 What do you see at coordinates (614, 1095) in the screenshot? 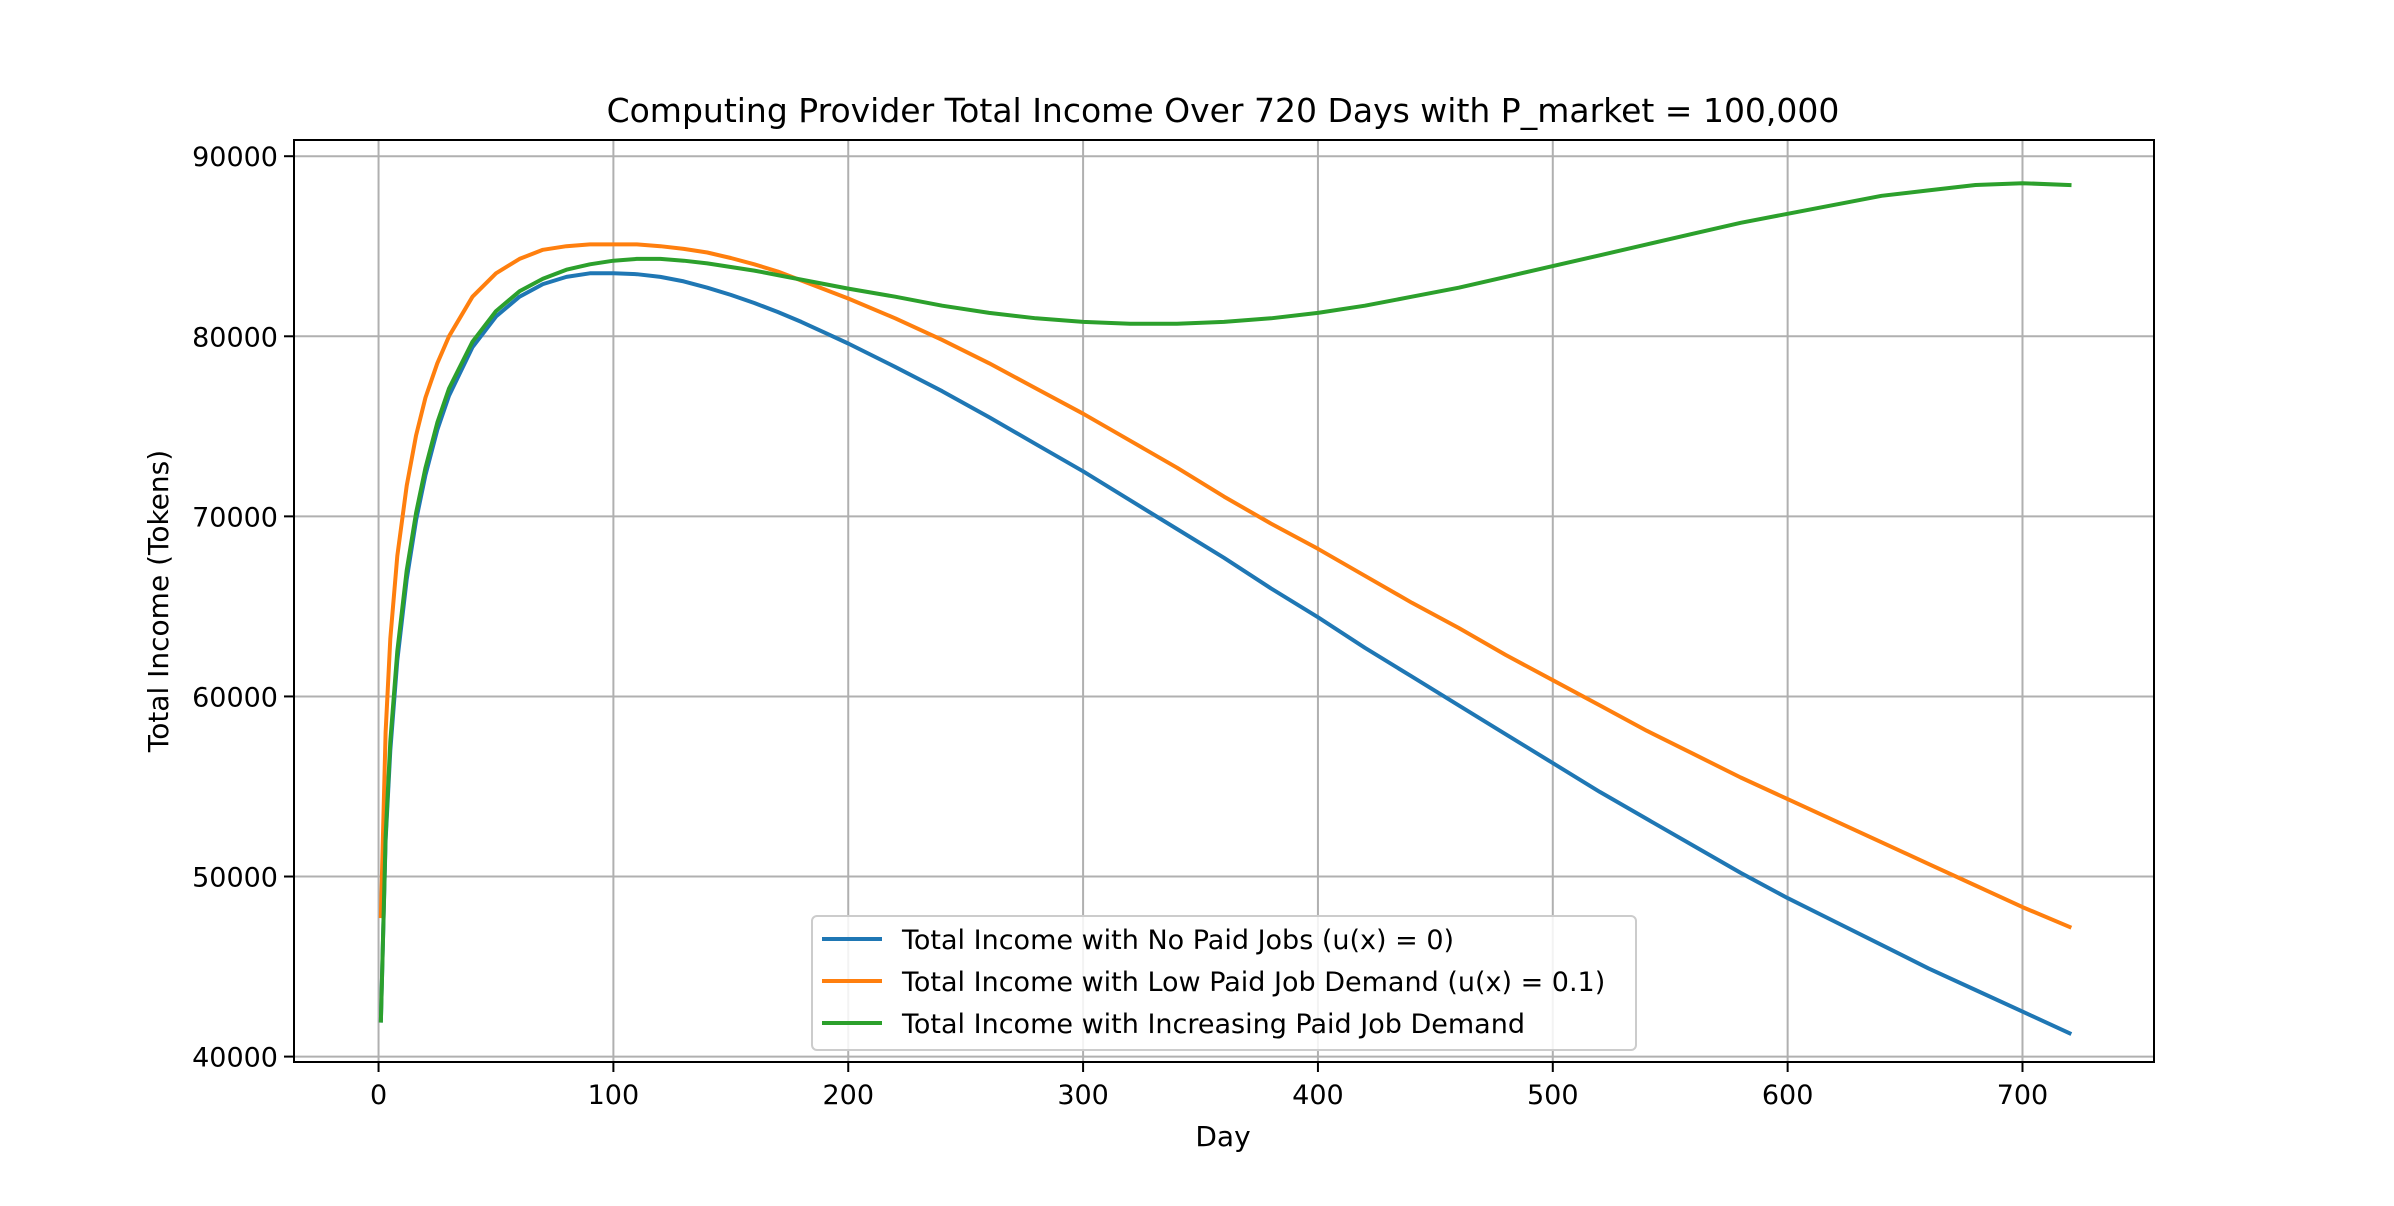
I see `x-tick-label: 100` at bounding box center [614, 1095].